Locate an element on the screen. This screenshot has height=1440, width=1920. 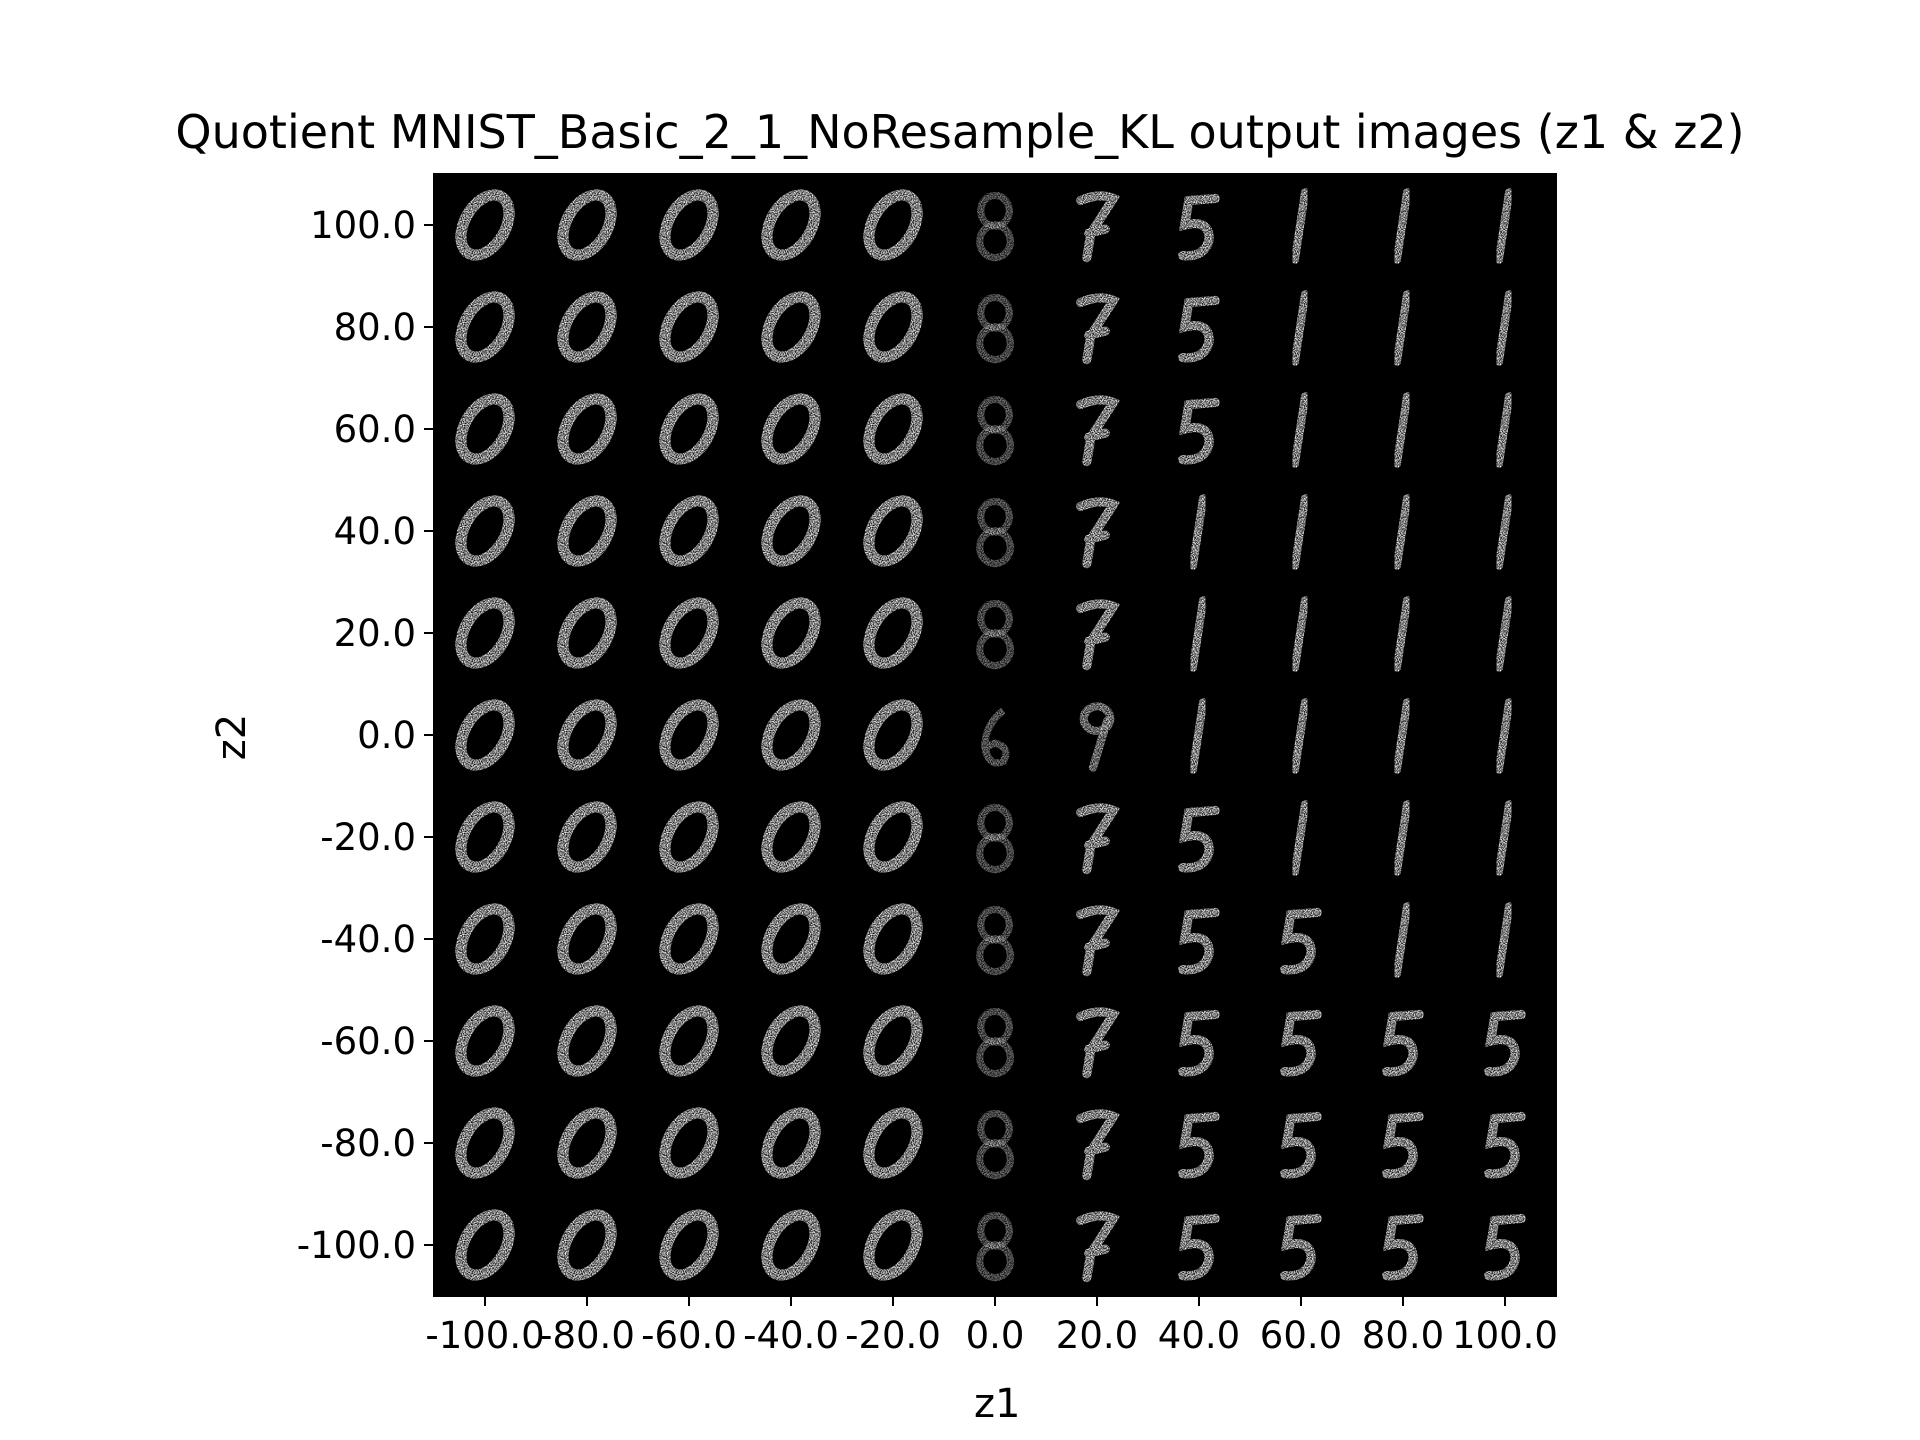
y-tick-label: 0.0 is located at coordinates (386, 735).